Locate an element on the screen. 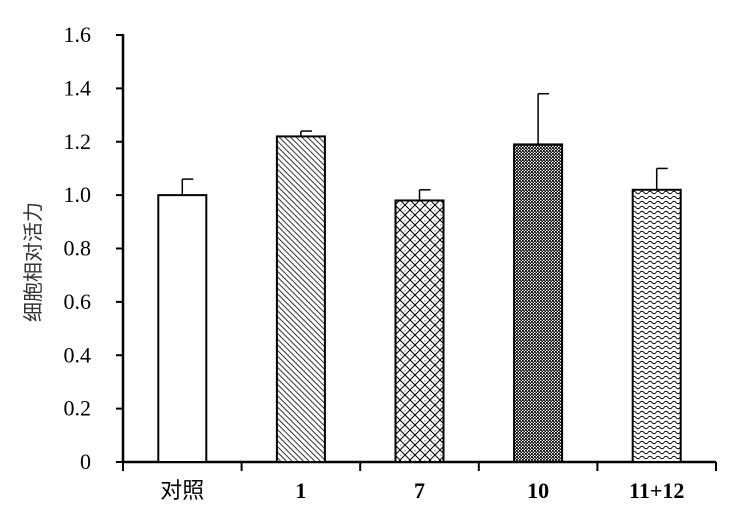 This screenshot has width=731, height=510. y-tick-label: 1.4 is located at coordinates (78, 87).